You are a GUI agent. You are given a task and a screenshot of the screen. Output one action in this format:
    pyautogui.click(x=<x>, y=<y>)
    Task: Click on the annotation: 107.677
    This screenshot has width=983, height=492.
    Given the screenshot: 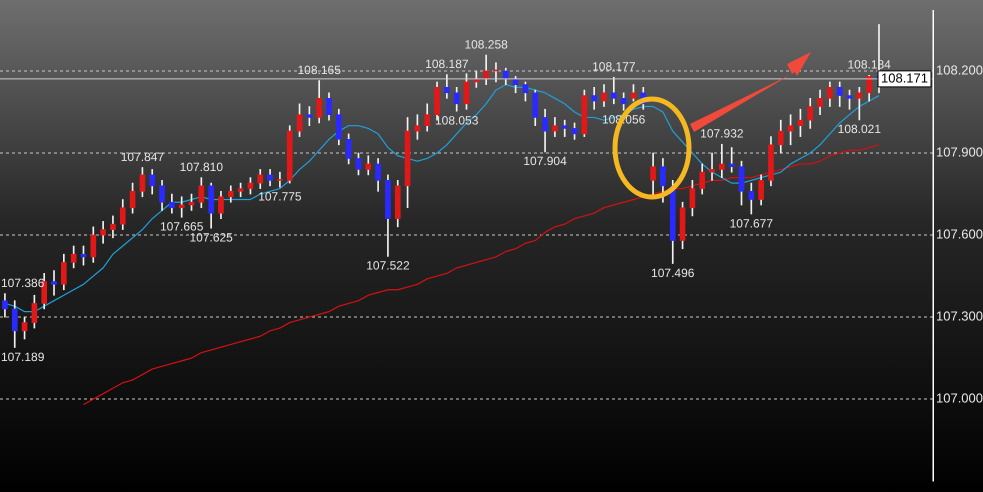 What is the action you would take?
    pyautogui.click(x=752, y=223)
    